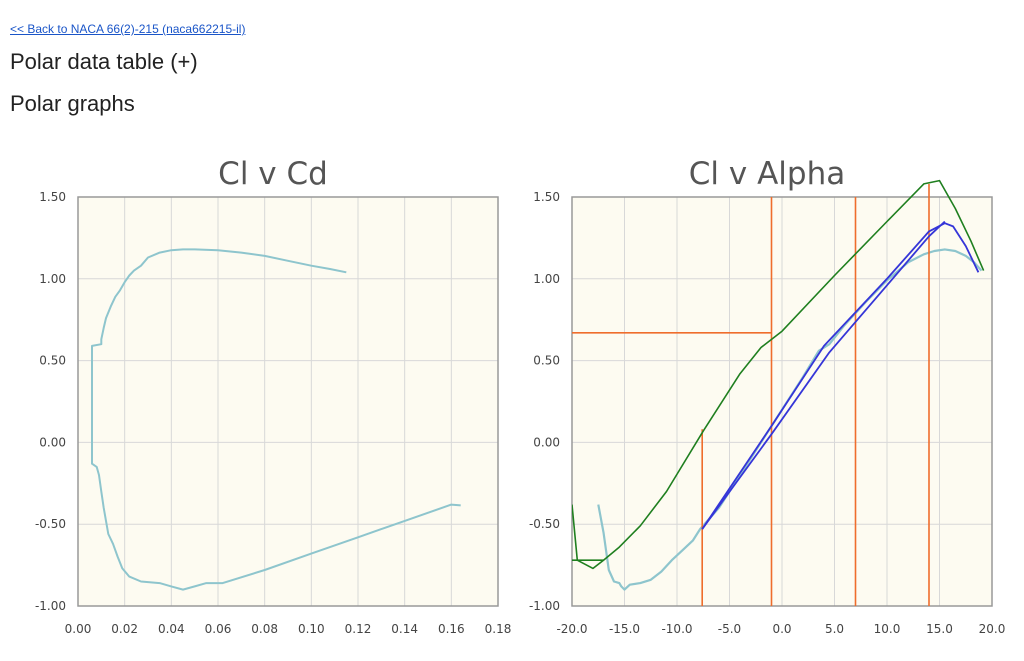 The image size is (1024, 661). What do you see at coordinates (767, 174) in the screenshot?
I see `chart-title: Cl v Alpha` at bounding box center [767, 174].